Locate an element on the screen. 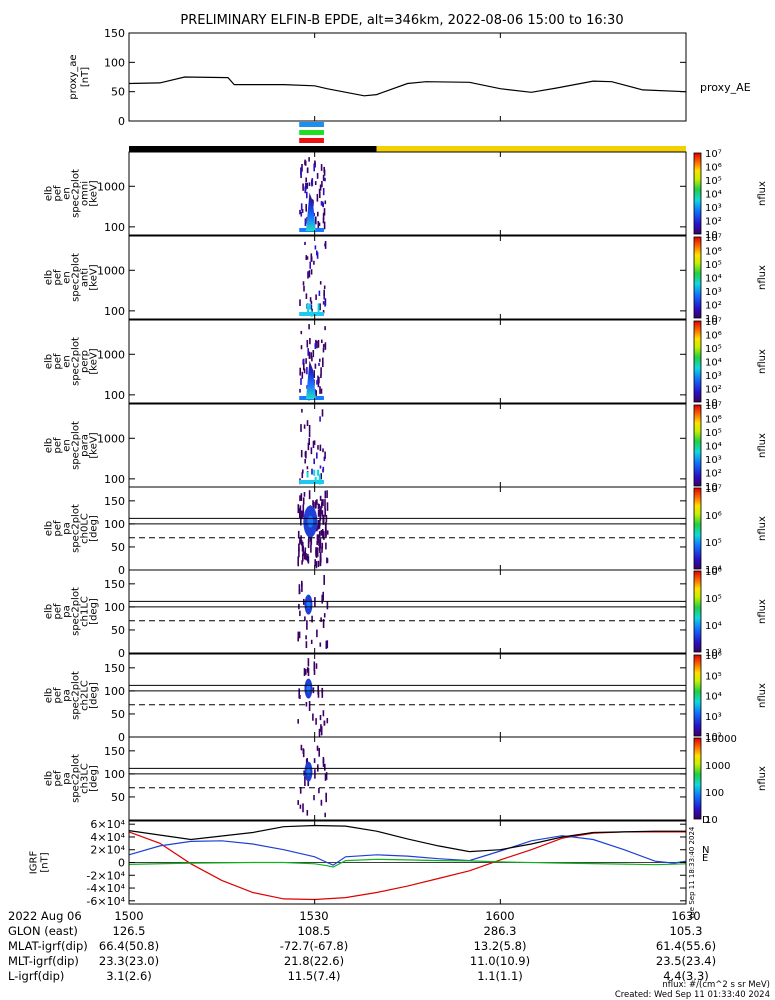 Image resolution: width=775 pixels, height=1000 pixels. y-axis-label-line: ch2LC is located at coordinates (85, 695).